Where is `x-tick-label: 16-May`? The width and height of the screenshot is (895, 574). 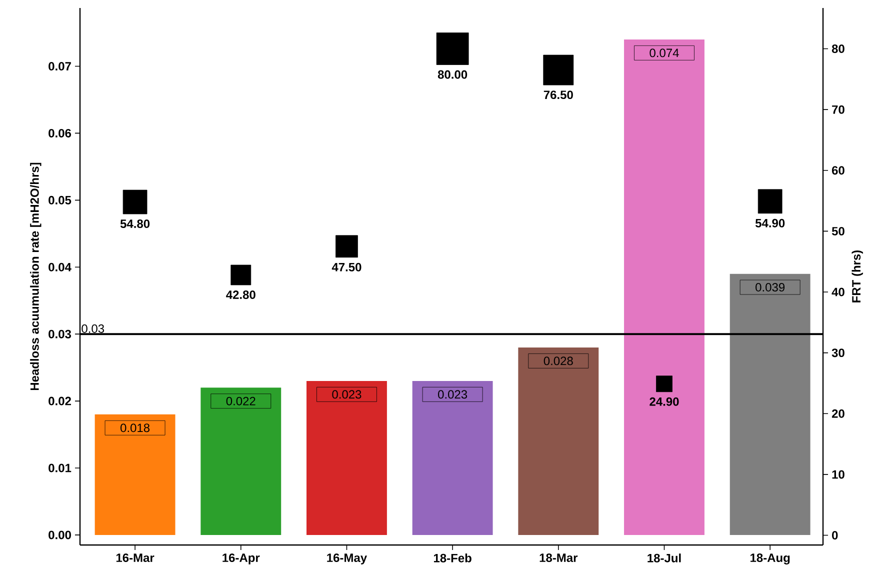
x-tick-label: 16-May is located at coordinates (347, 559).